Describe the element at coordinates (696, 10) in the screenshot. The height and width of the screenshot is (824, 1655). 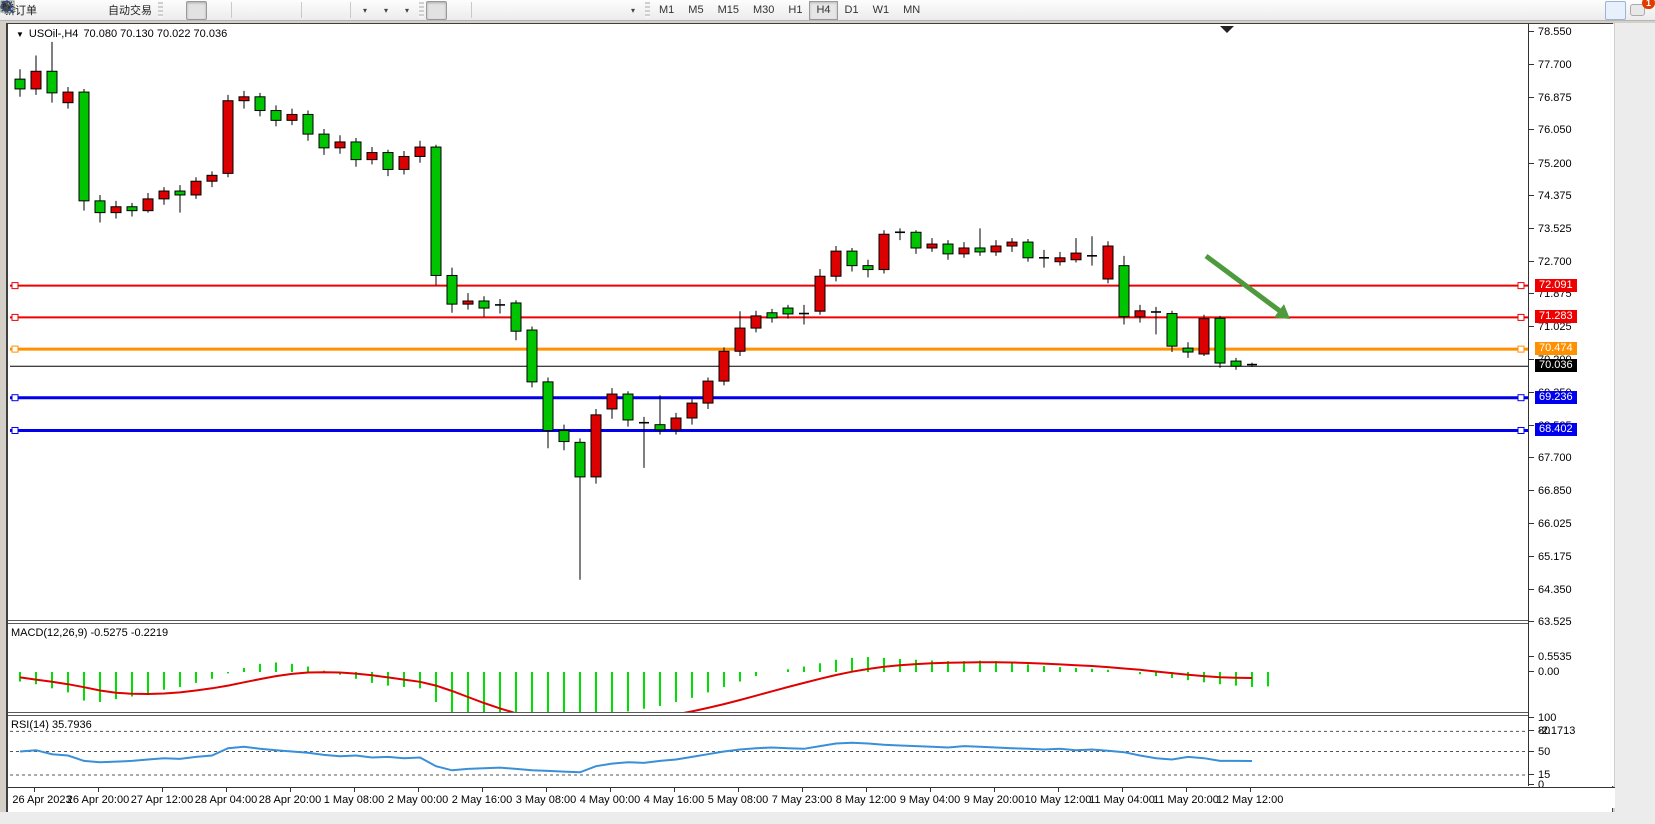
I see `tab-timeframe-m5: M5` at that location.